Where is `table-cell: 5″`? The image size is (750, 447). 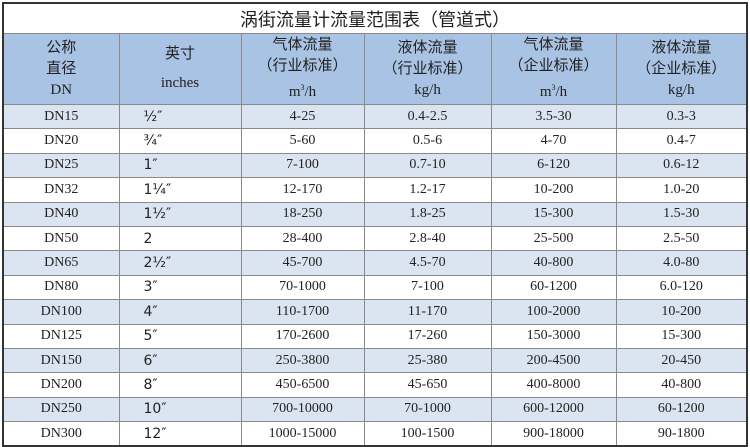 table-cell: 5″ is located at coordinates (180, 336).